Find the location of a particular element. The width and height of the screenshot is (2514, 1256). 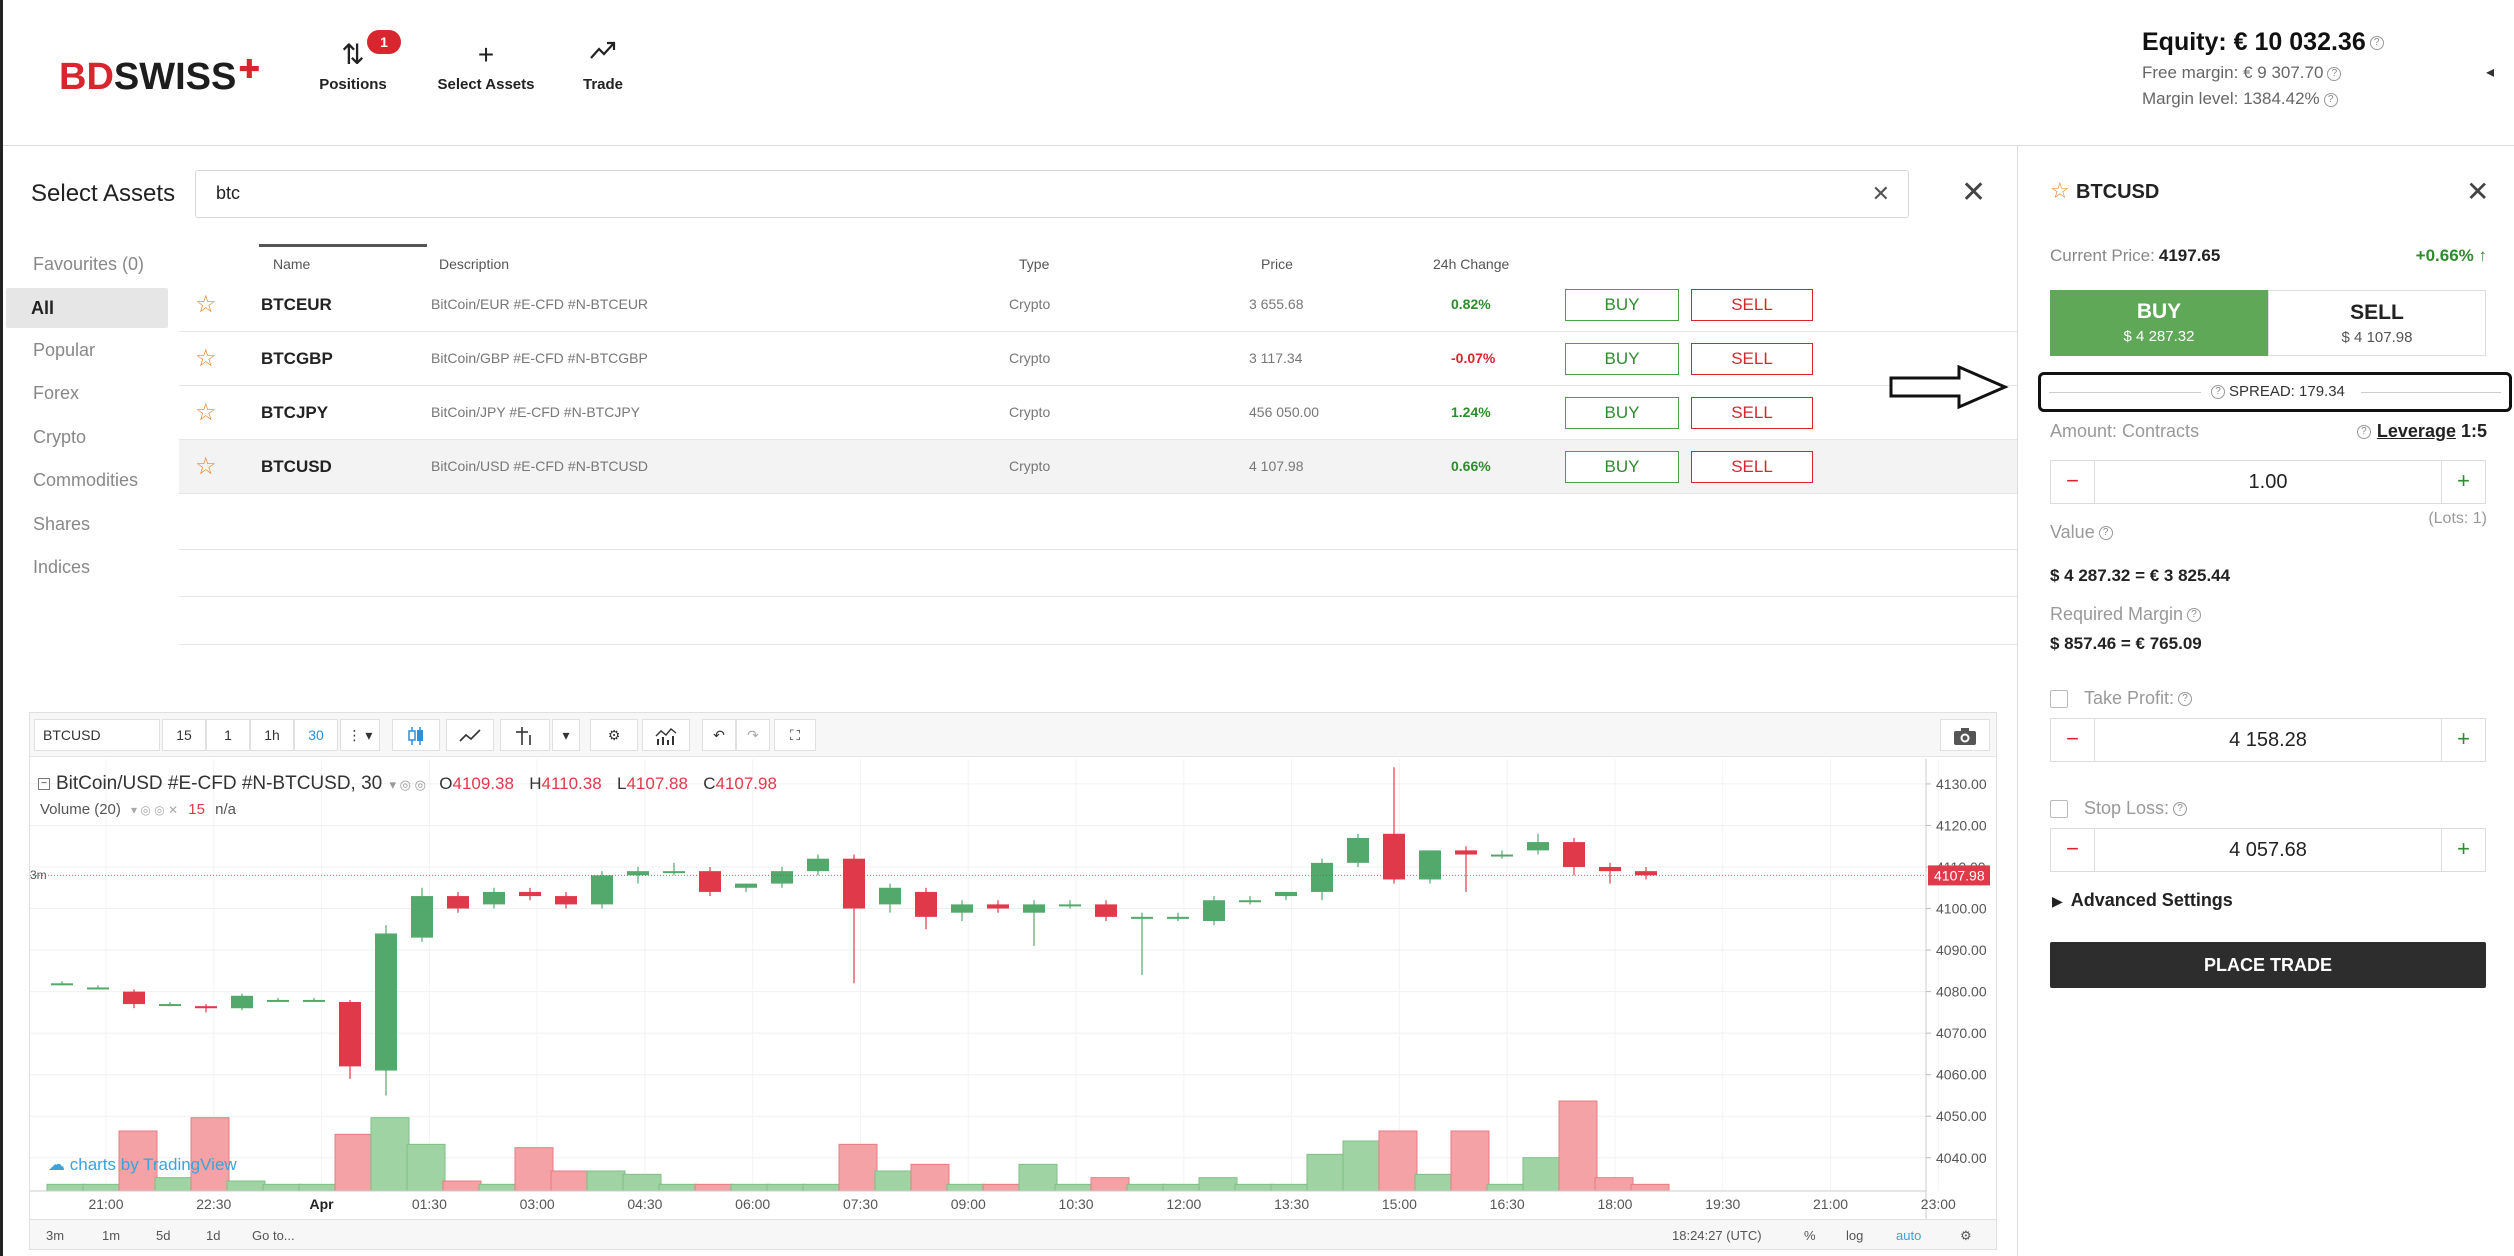

interval-1h: 1h is located at coordinates (272, 735).